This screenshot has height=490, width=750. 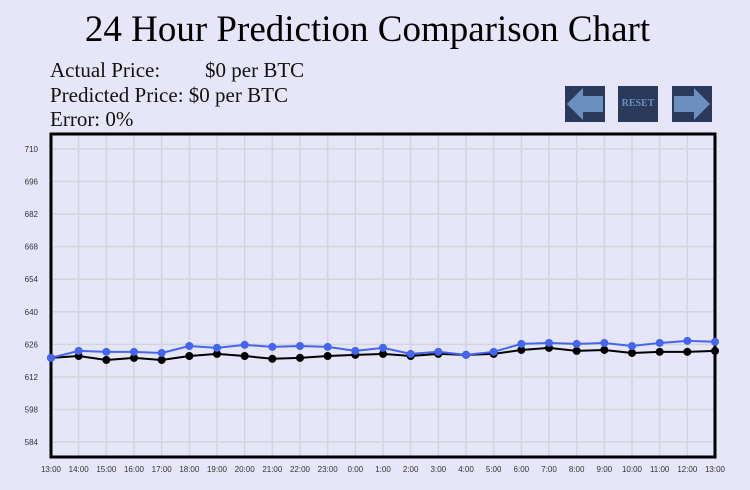 I want to click on y-tick-label: 640, so click(x=32, y=312).